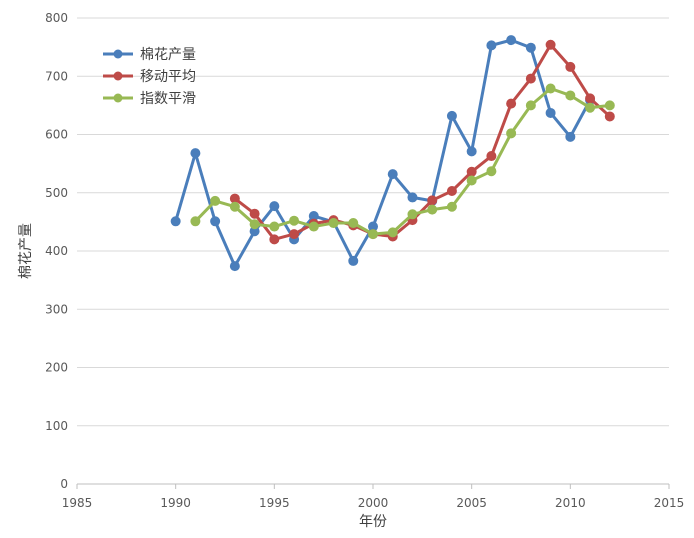 This screenshot has height=538, width=694. What do you see at coordinates (77, 503) in the screenshot?
I see `x-tick-label: 1985` at bounding box center [77, 503].